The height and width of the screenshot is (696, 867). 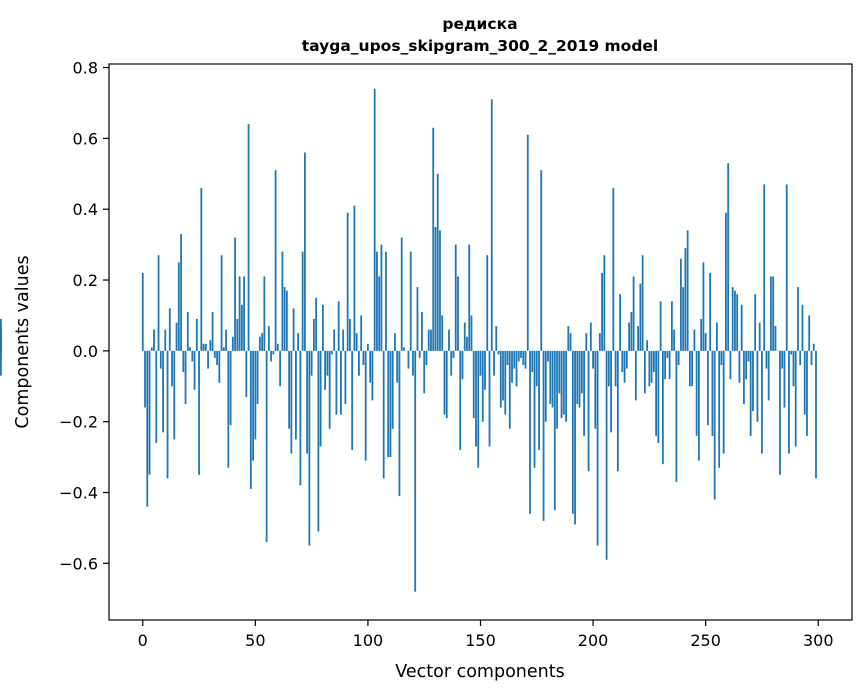 I want to click on x-tick-label: 0, so click(x=143, y=640).